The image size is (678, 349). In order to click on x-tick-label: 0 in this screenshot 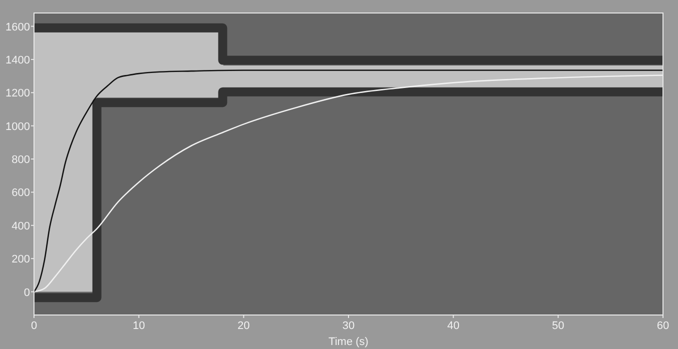, I will do `click(34, 326)`.